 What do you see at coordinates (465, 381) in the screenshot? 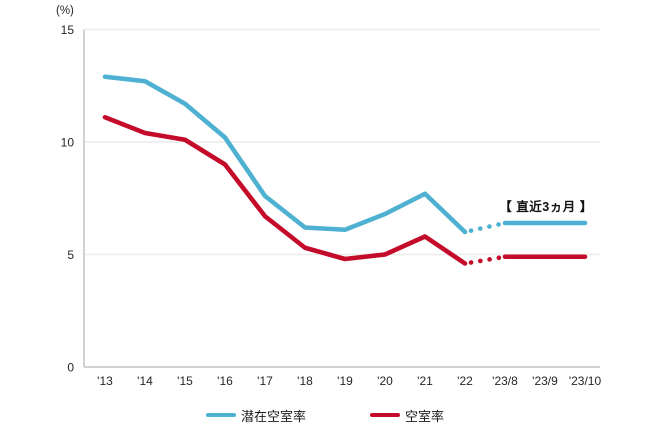
I see `x-tick-label: '22` at bounding box center [465, 381].